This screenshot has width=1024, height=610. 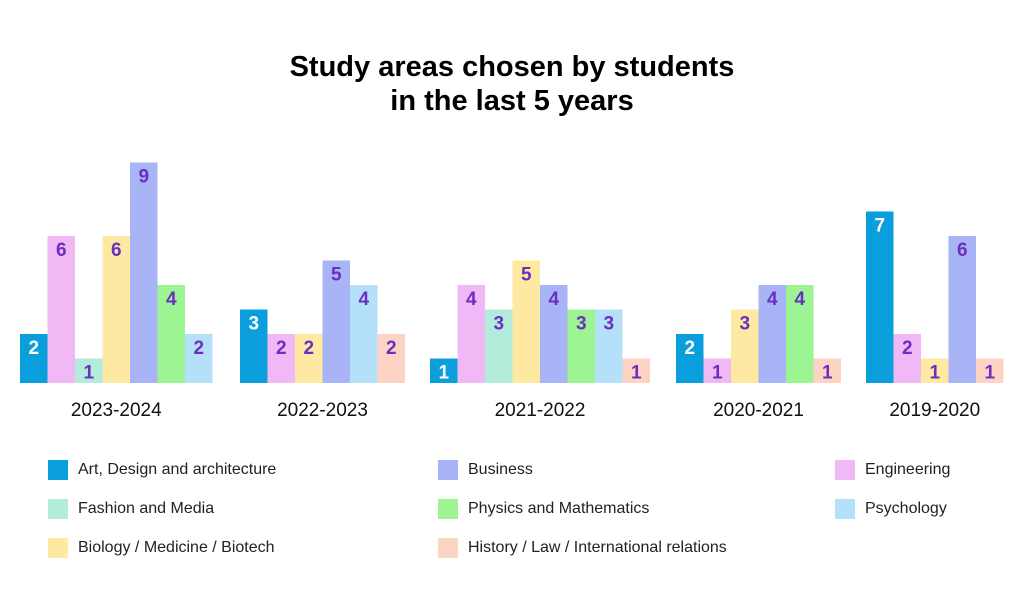 What do you see at coordinates (391, 348) in the screenshot?
I see `value-label-2022-2023-history-law-international-relations: 2` at bounding box center [391, 348].